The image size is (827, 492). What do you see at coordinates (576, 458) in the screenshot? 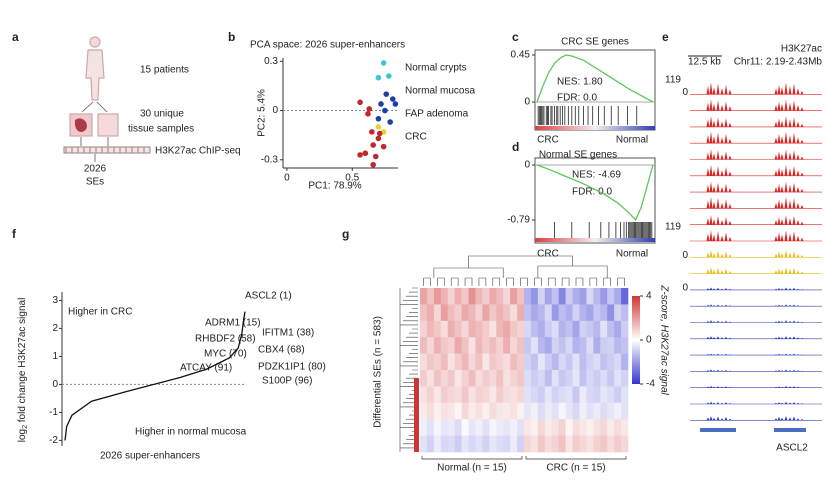
I see `group-bracket` at bounding box center [576, 458].